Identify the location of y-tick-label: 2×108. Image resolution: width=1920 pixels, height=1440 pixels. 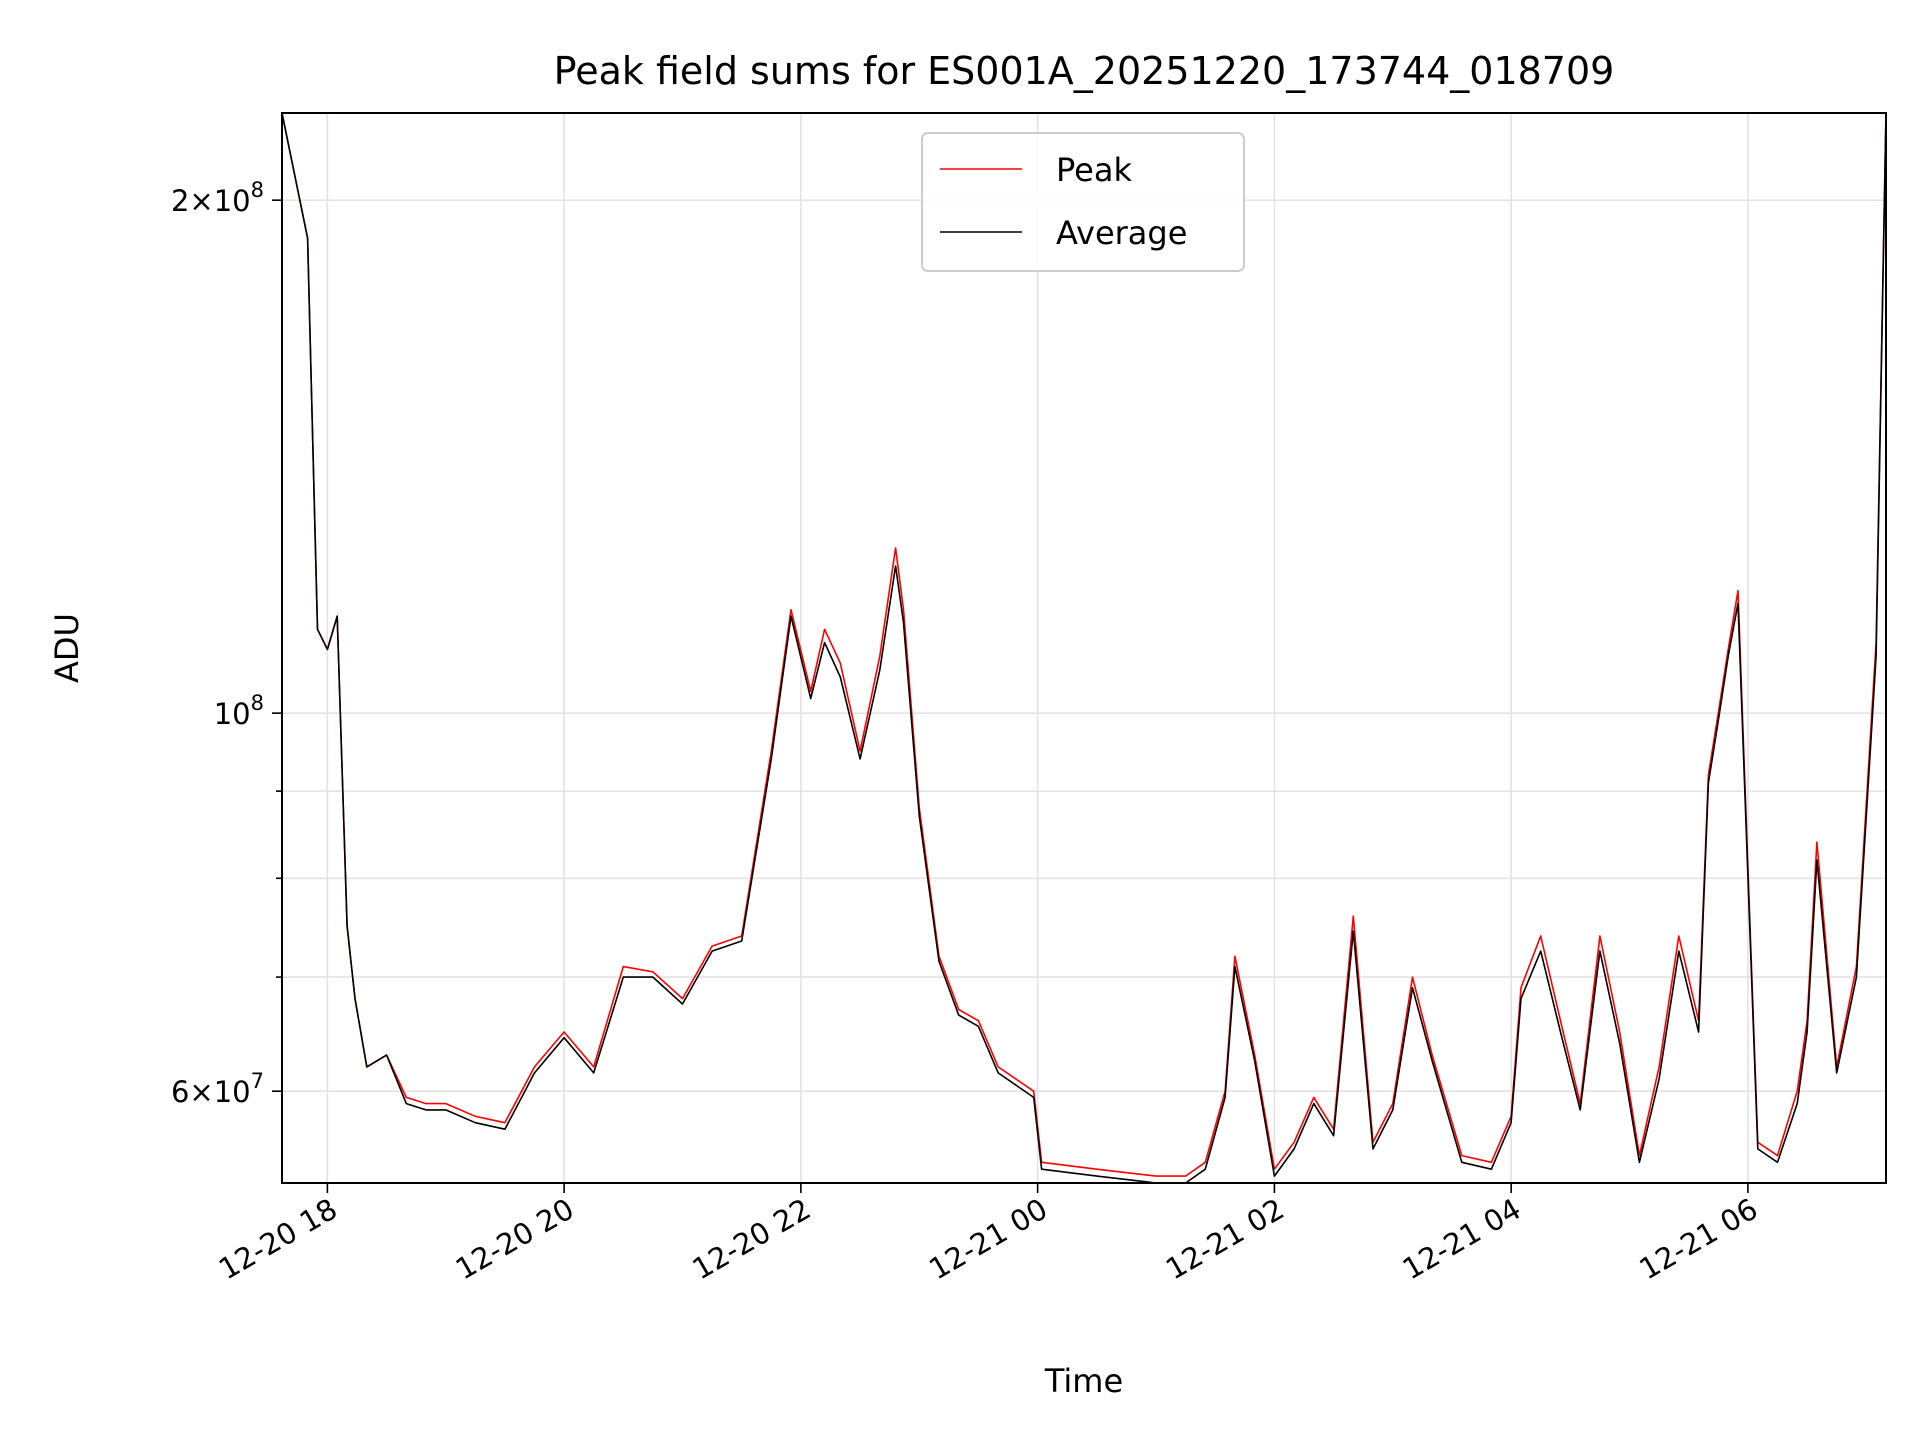
(217, 198).